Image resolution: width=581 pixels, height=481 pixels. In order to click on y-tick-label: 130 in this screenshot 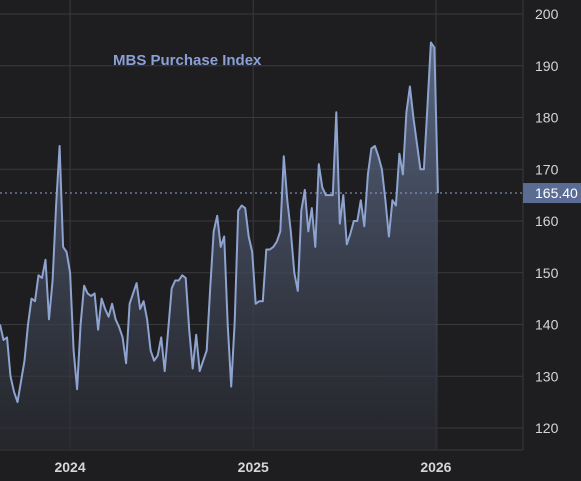, I will do `click(547, 376)`.